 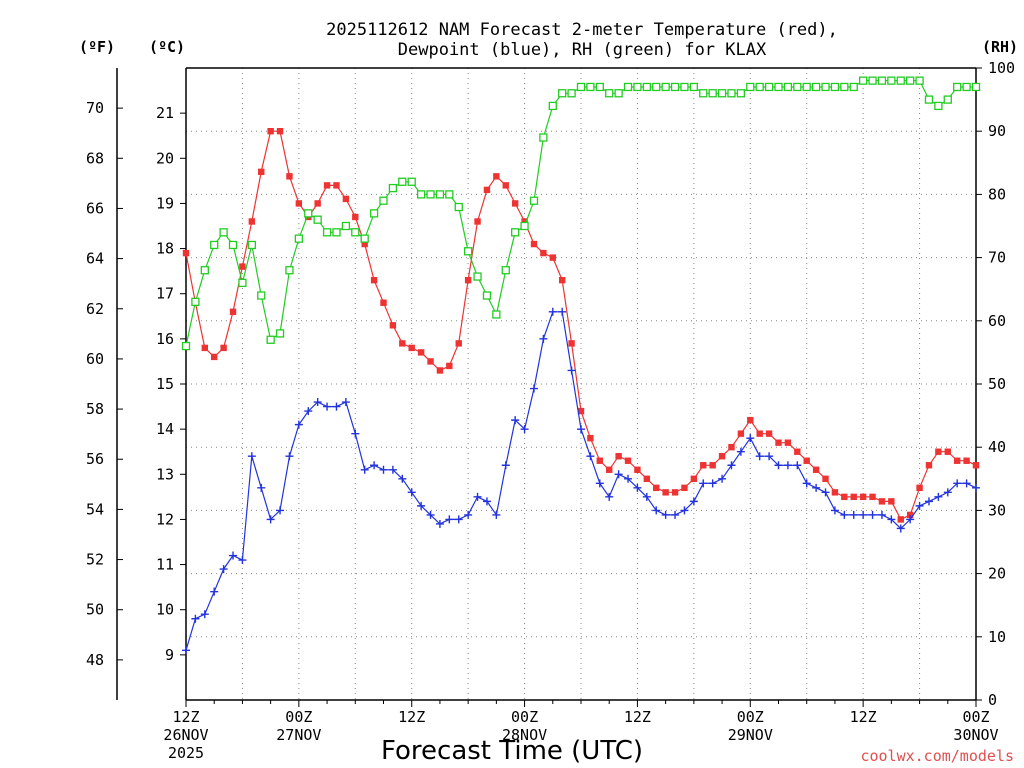 I want to click on x-axis-title: Forecast Time (UTC), so click(x=512, y=751).